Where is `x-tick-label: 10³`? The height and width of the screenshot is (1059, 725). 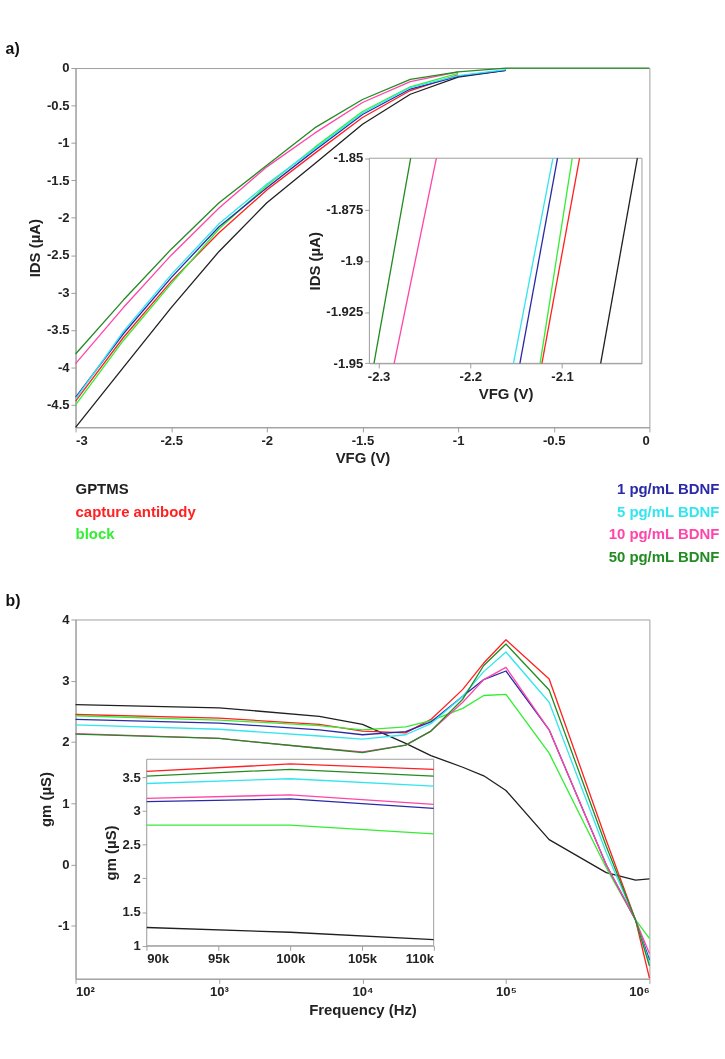
x-tick-label: 10³ is located at coordinates (220, 991).